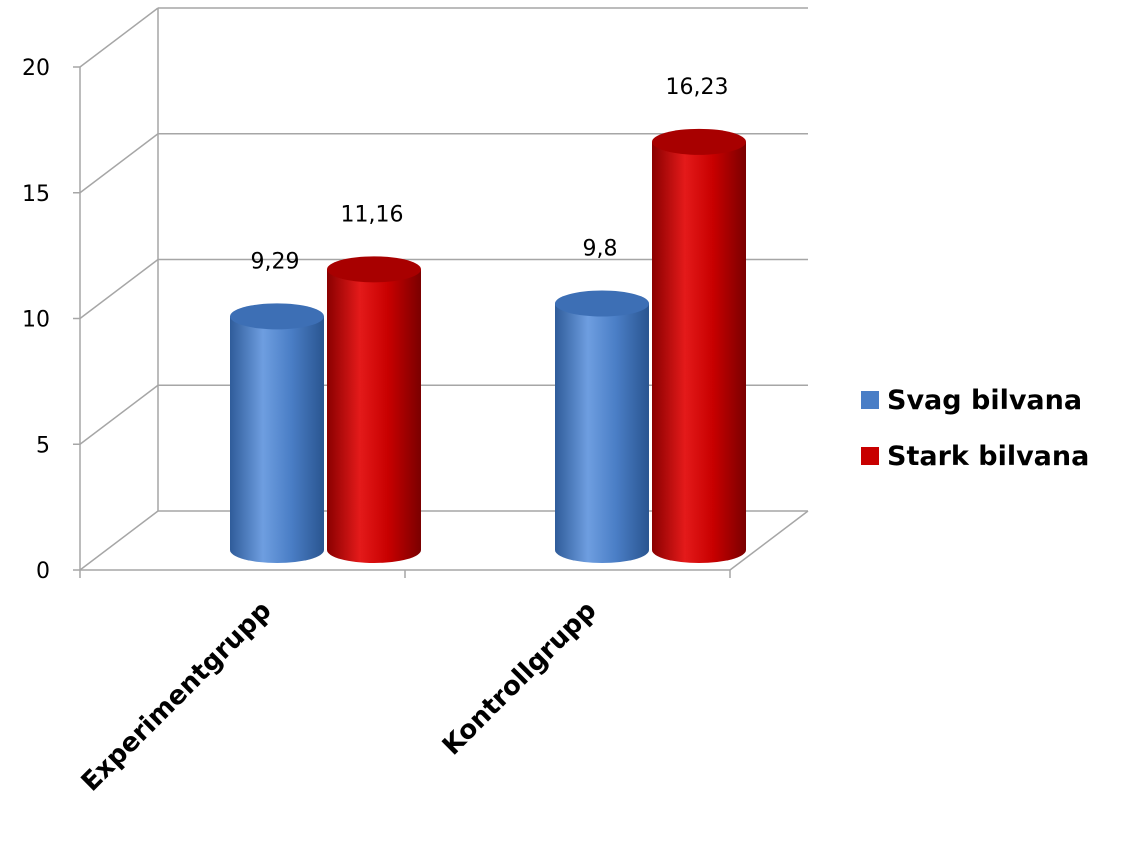 Image resolution: width=1142 pixels, height=846 pixels. What do you see at coordinates (51, 320) in the screenshot?
I see `y-axis-ticks: 0 5 10 15 20` at bounding box center [51, 320].